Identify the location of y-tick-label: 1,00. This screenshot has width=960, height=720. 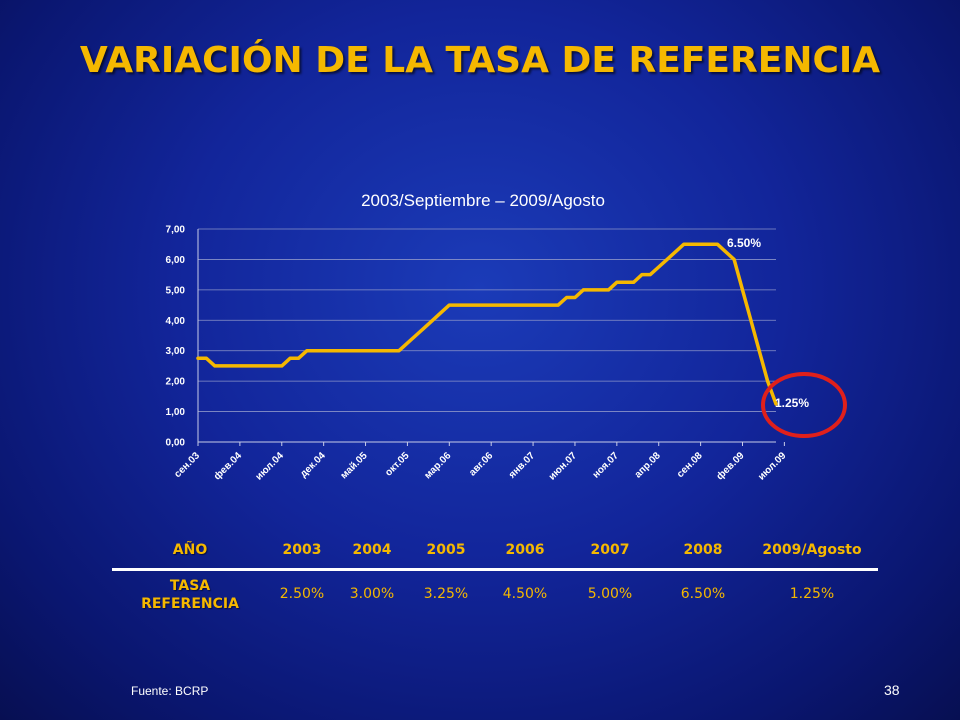
(176, 412).